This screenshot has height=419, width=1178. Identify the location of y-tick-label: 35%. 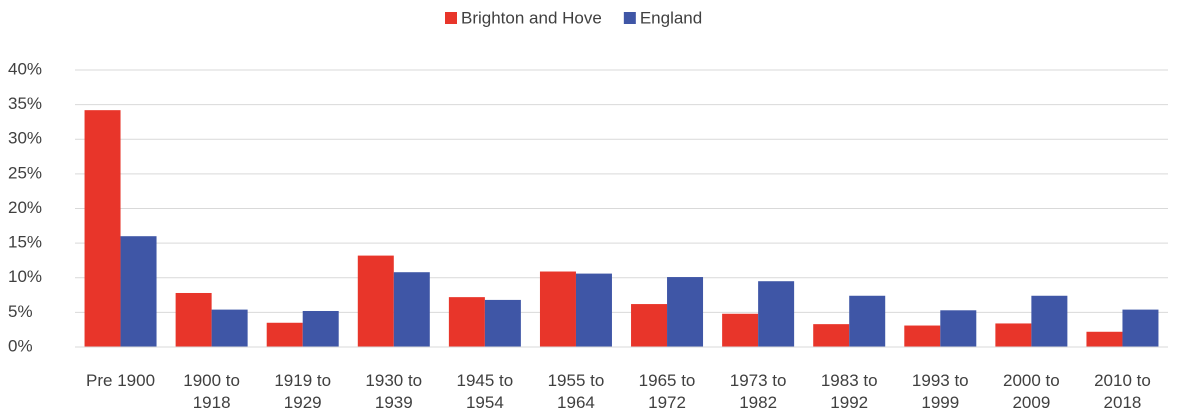
(25, 103).